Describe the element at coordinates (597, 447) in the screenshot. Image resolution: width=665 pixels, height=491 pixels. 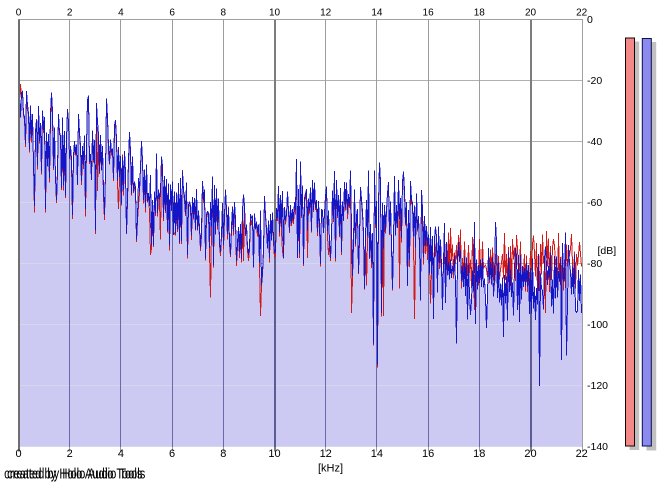
I see `svg-text: -140` at that location.